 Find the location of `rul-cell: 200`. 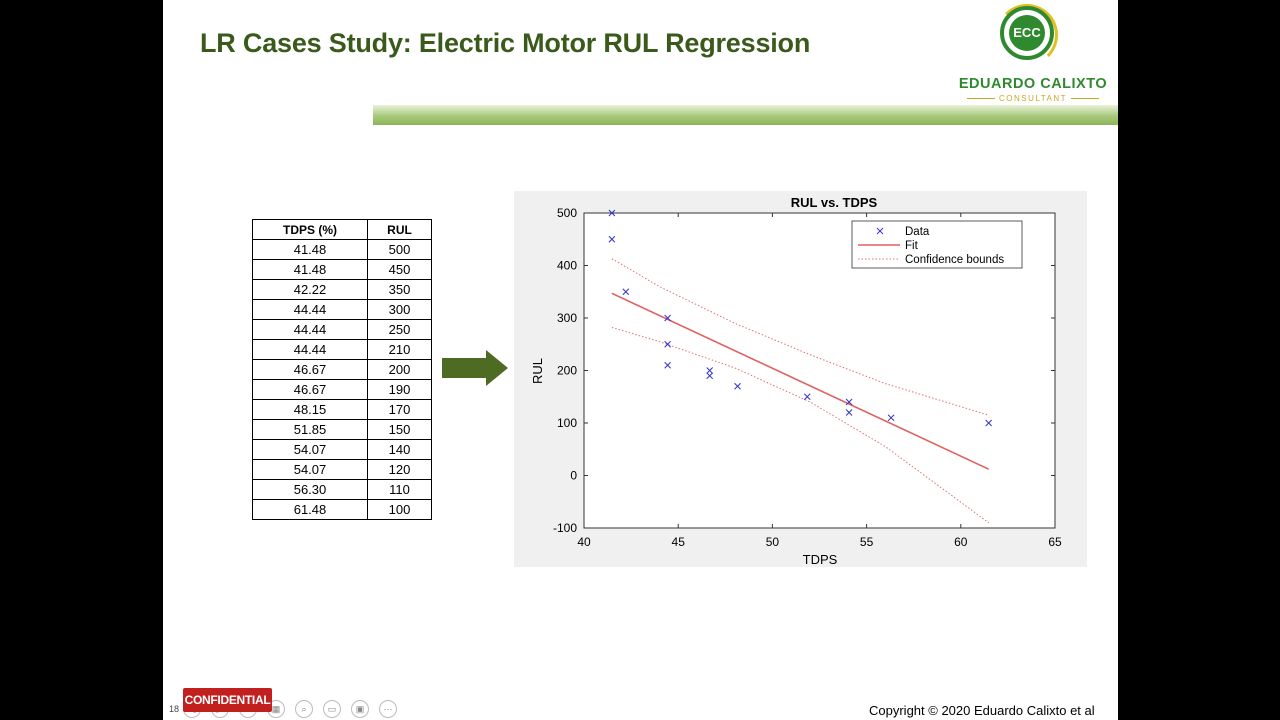

rul-cell: 200 is located at coordinates (399, 369).